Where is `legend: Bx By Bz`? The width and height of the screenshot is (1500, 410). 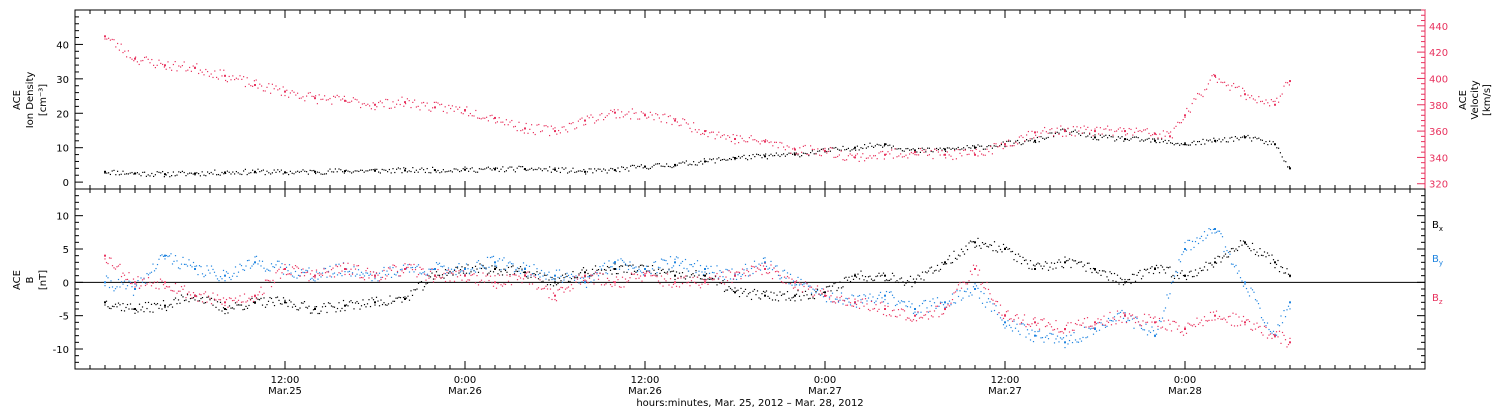 legend: Bx By Bz is located at coordinates (1437, 263).